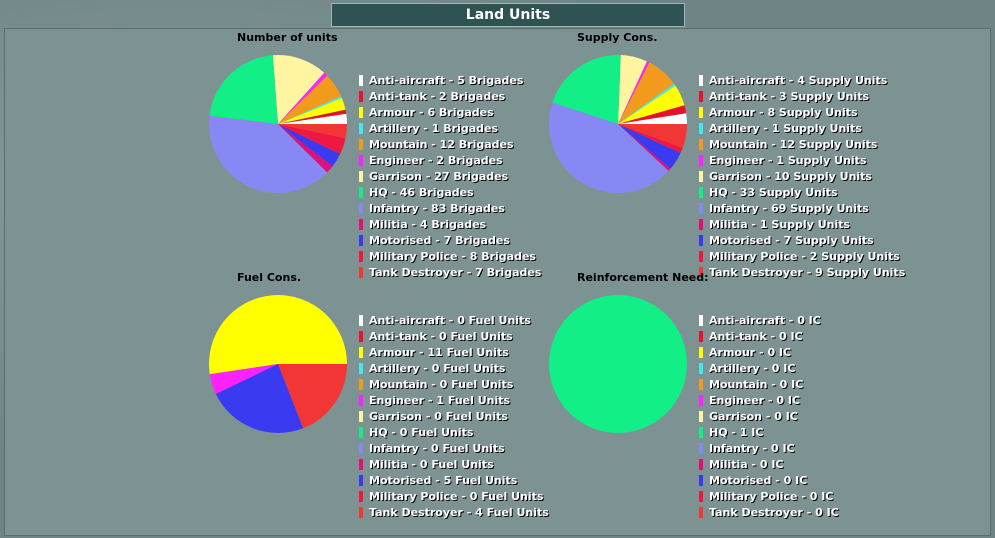 This screenshot has height=538, width=995. What do you see at coordinates (756, 384) in the screenshot?
I see `legend-label: Mountain - 0 IC` at bounding box center [756, 384].